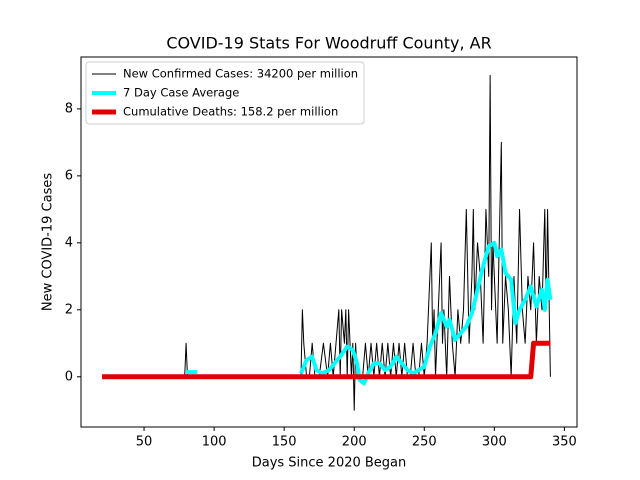  Describe the element at coordinates (144, 442) in the screenshot. I see `x-tick-label: 50` at that location.